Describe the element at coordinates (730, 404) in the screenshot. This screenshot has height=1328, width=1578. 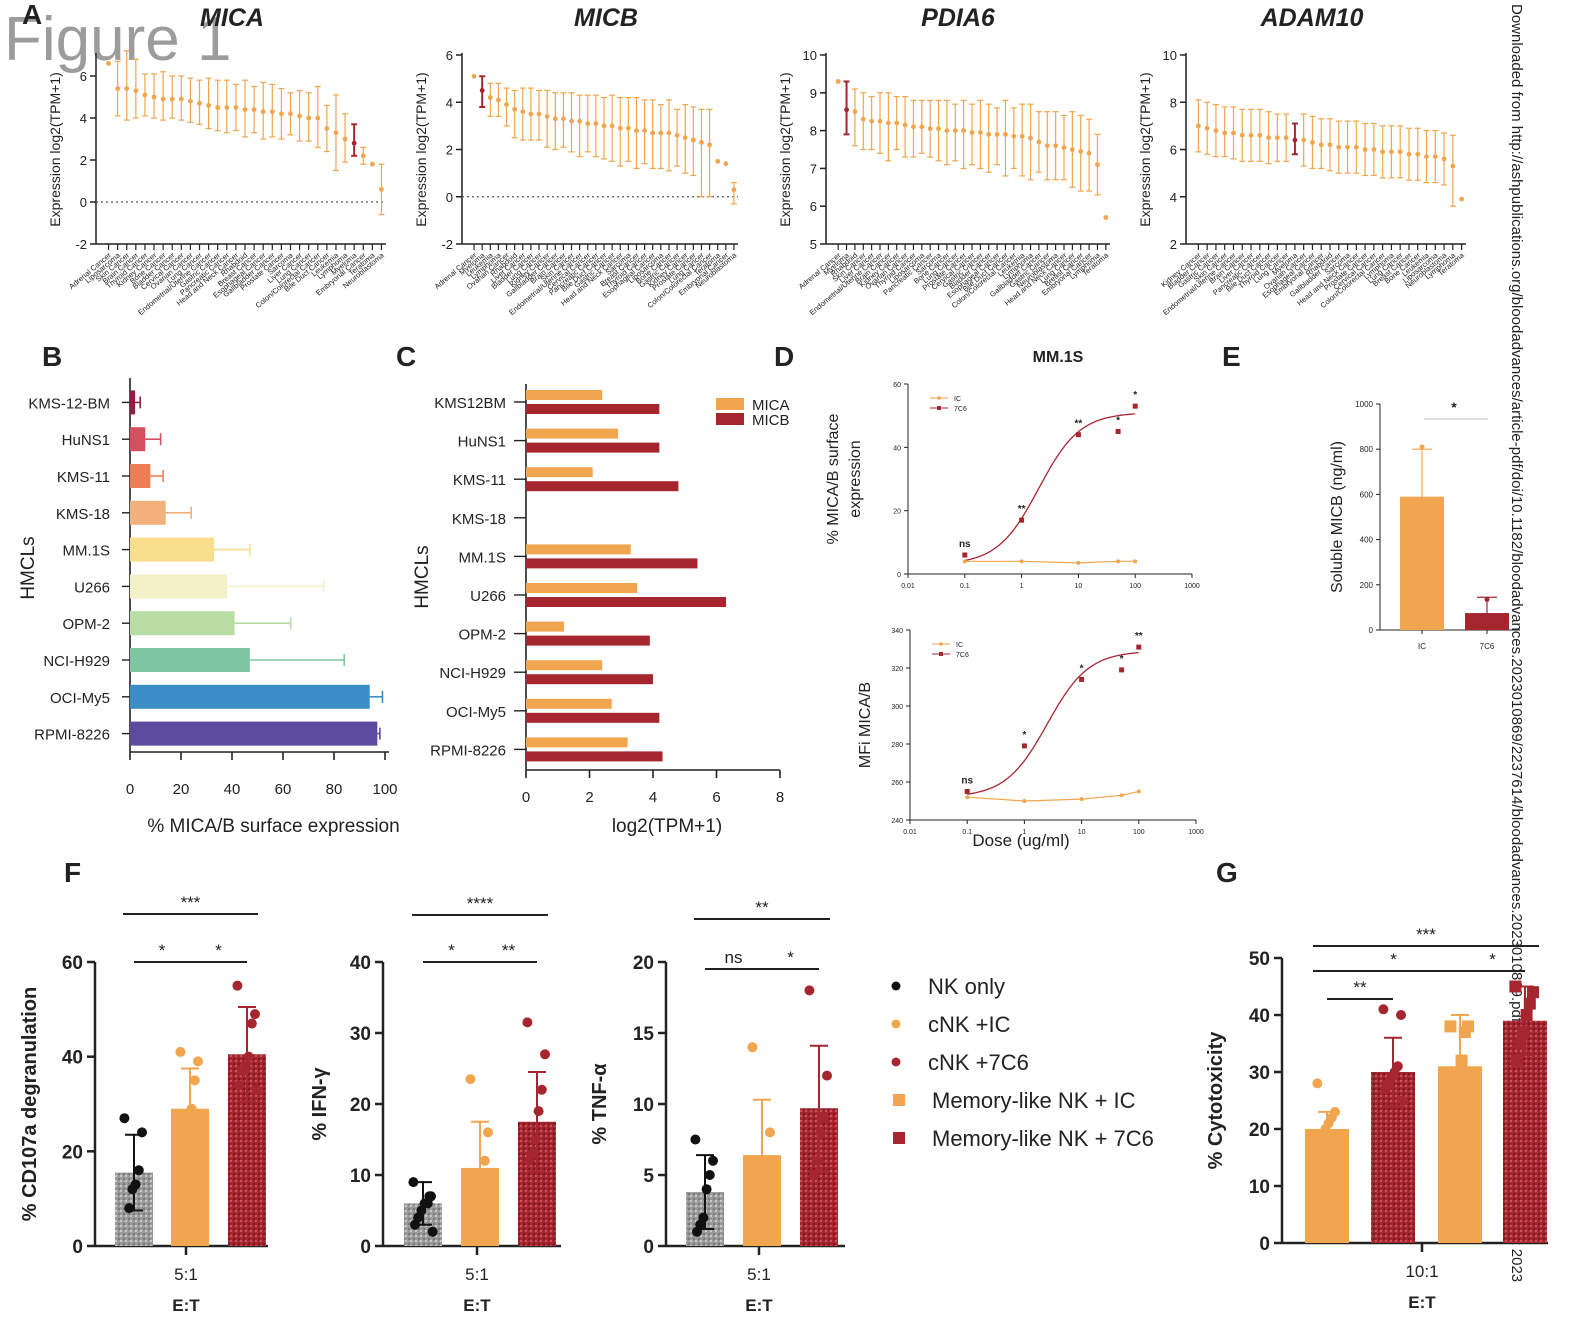
I see `legend-swatch` at that location.